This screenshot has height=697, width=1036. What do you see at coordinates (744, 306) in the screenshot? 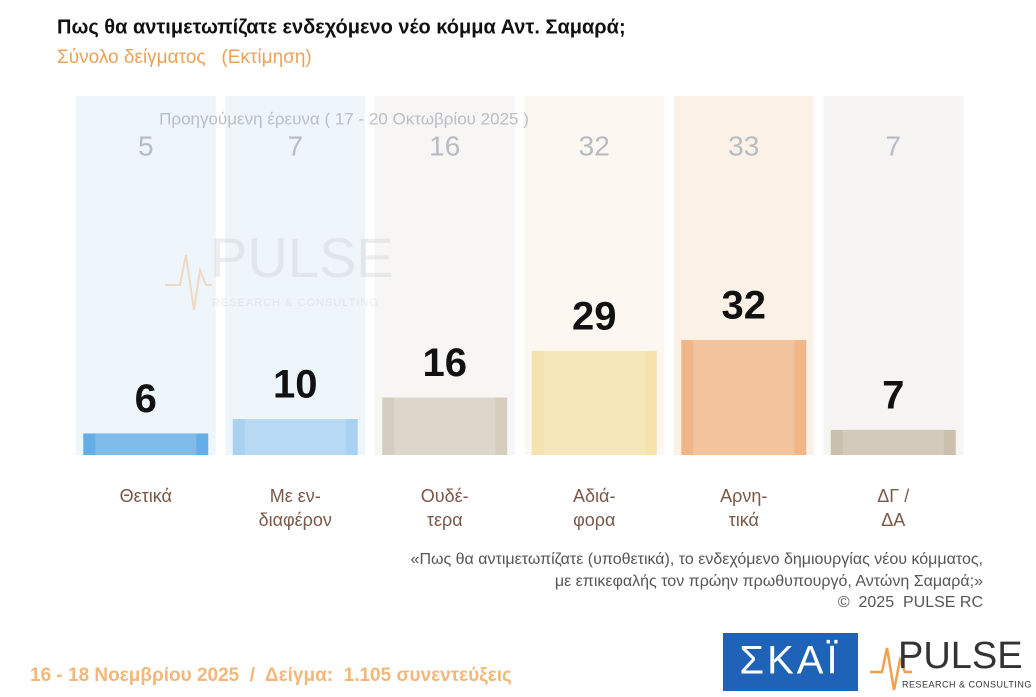
I see `value-label: 32` at bounding box center [744, 306].